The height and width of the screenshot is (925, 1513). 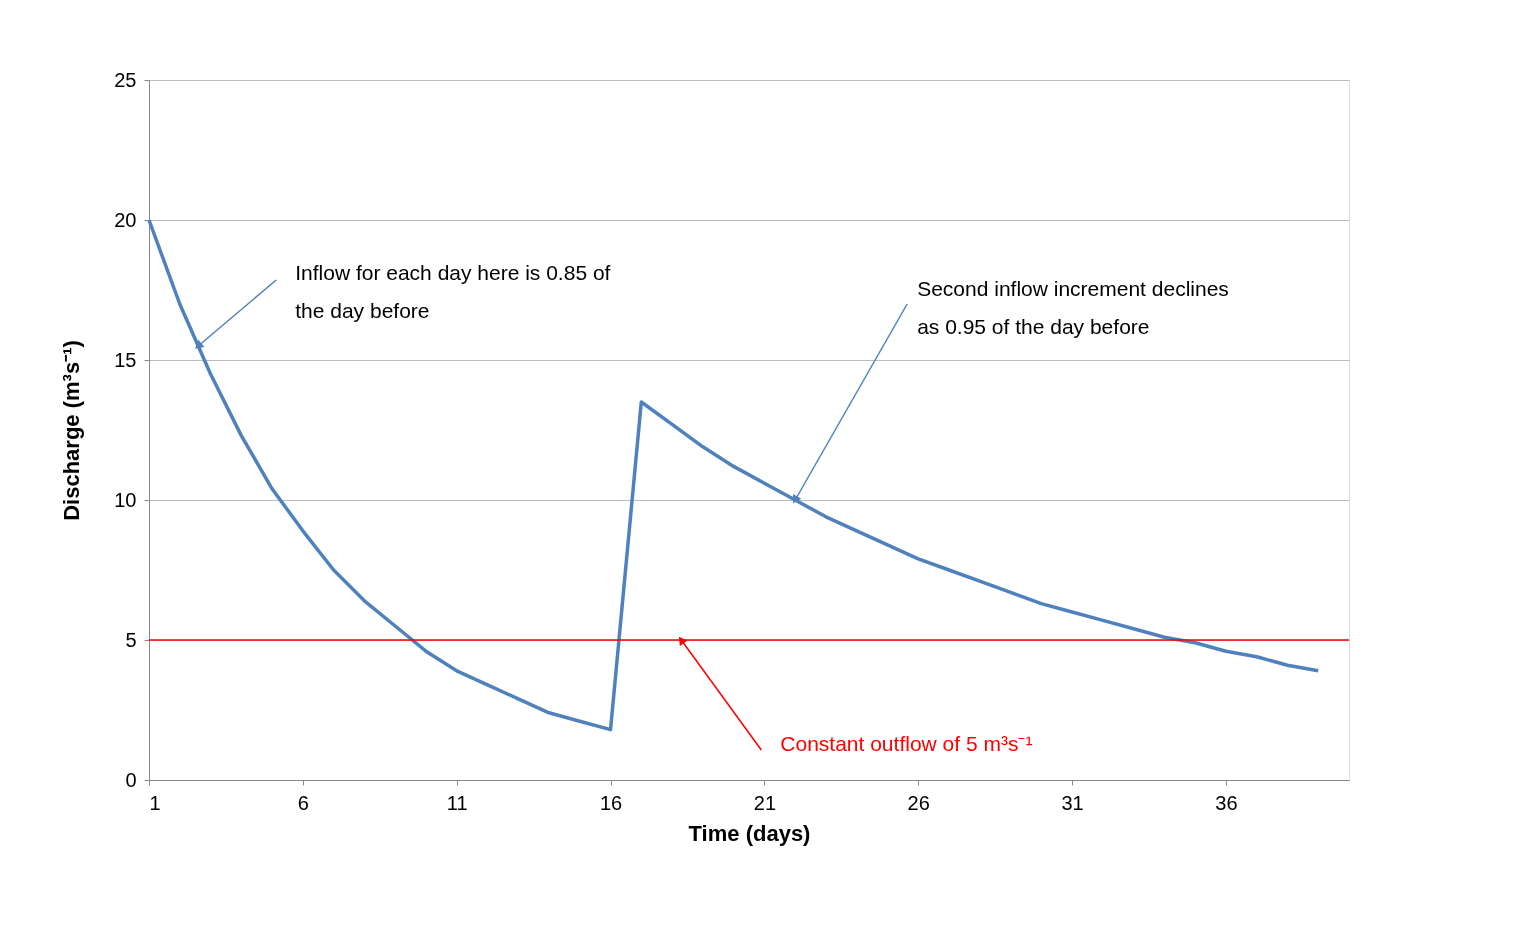 What do you see at coordinates (457, 802) in the screenshot?
I see `x-tick-label: 11` at bounding box center [457, 802].